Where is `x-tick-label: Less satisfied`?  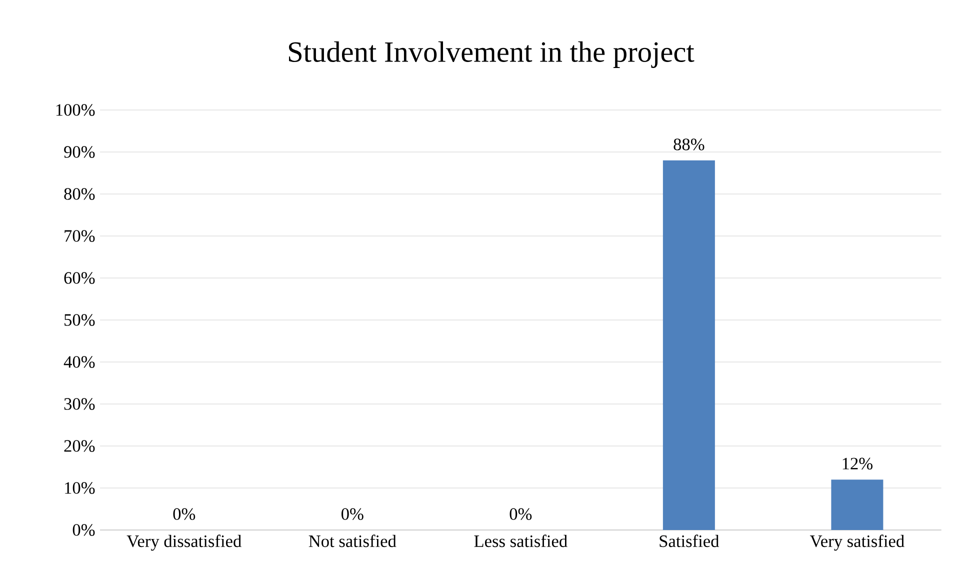
x-tick-label: Less satisfied is located at coordinates (521, 541).